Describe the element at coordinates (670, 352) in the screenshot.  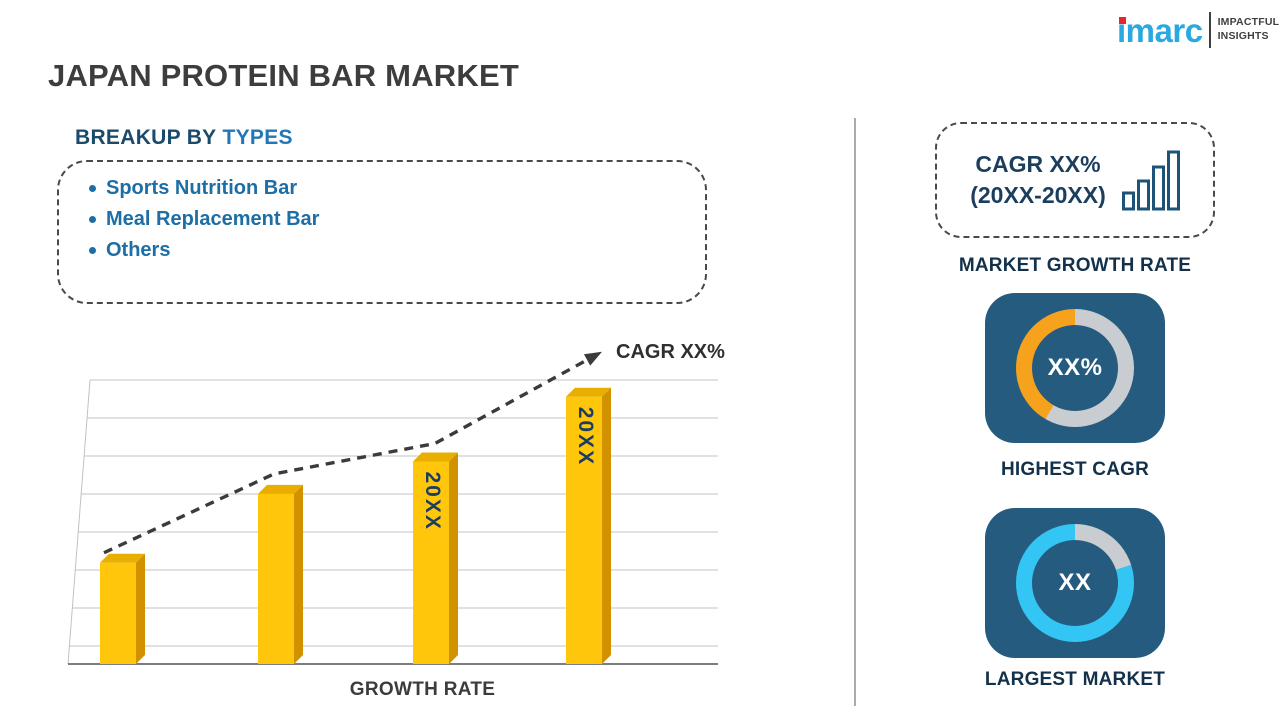
I see `cagr-trend-label: CAGR XX%` at that location.